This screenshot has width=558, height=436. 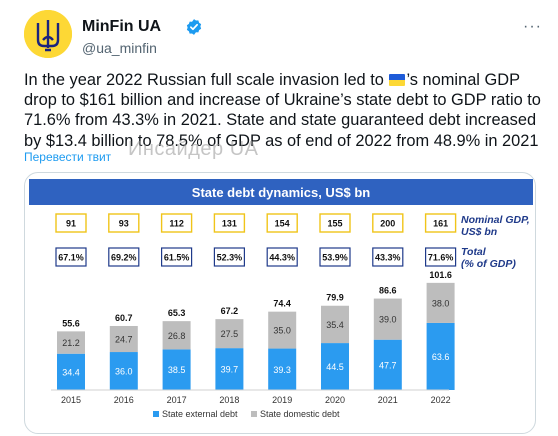 I want to click on watermark: Инсайдер UA, so click(x=193, y=149).